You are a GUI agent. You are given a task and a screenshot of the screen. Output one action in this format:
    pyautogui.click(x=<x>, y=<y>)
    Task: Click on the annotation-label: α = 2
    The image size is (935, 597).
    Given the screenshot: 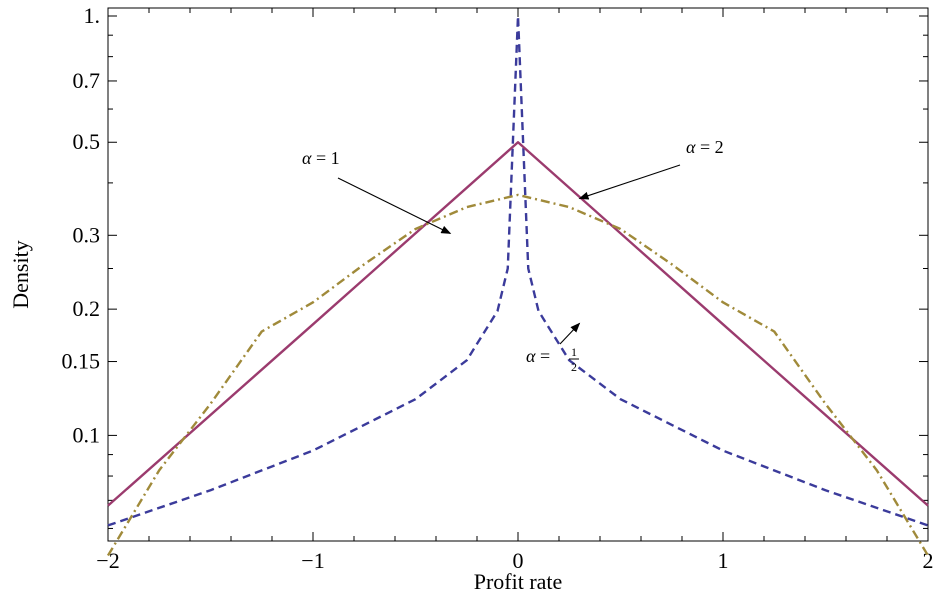 What is the action you would take?
    pyautogui.click(x=705, y=147)
    